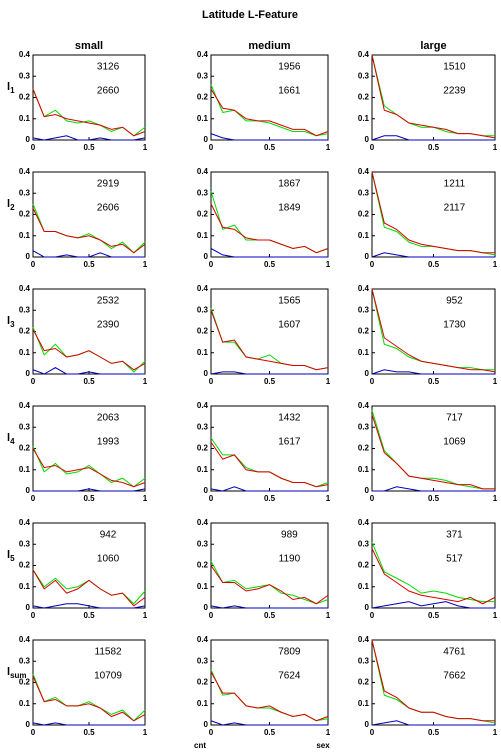 This screenshot has height=756, width=501. I want to click on annotation: 1060, so click(108, 559).